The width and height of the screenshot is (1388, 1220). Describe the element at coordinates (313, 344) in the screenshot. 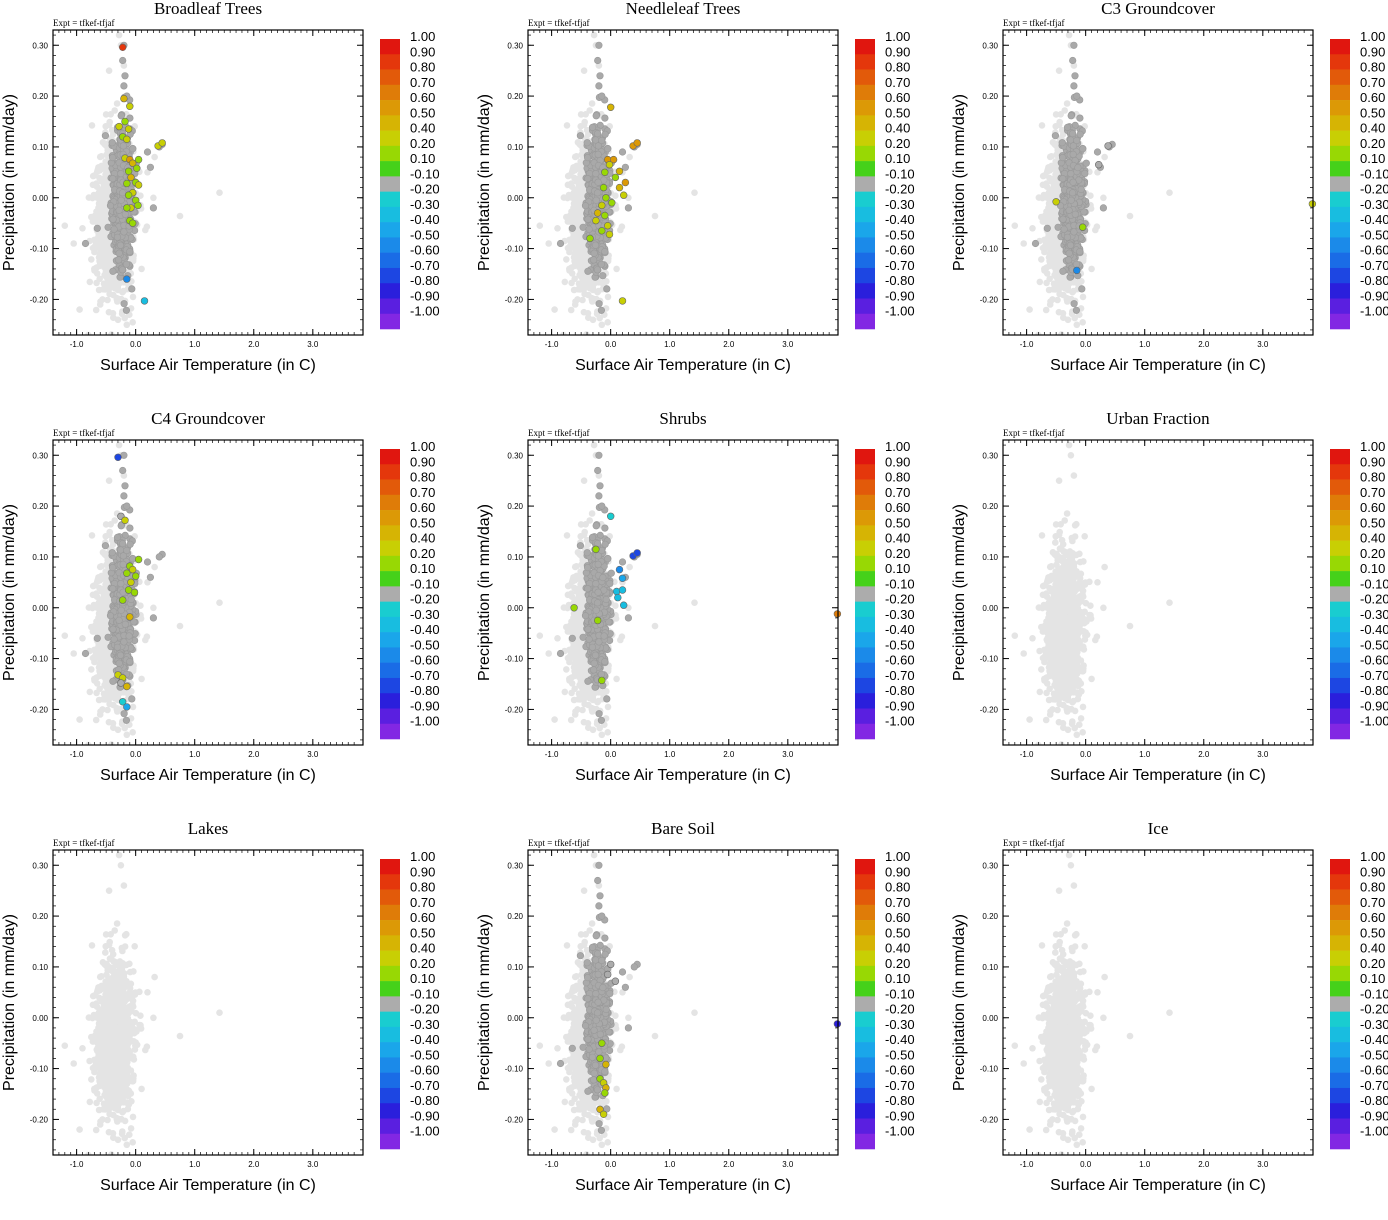

I see `x-tick-label: 3.0` at that location.